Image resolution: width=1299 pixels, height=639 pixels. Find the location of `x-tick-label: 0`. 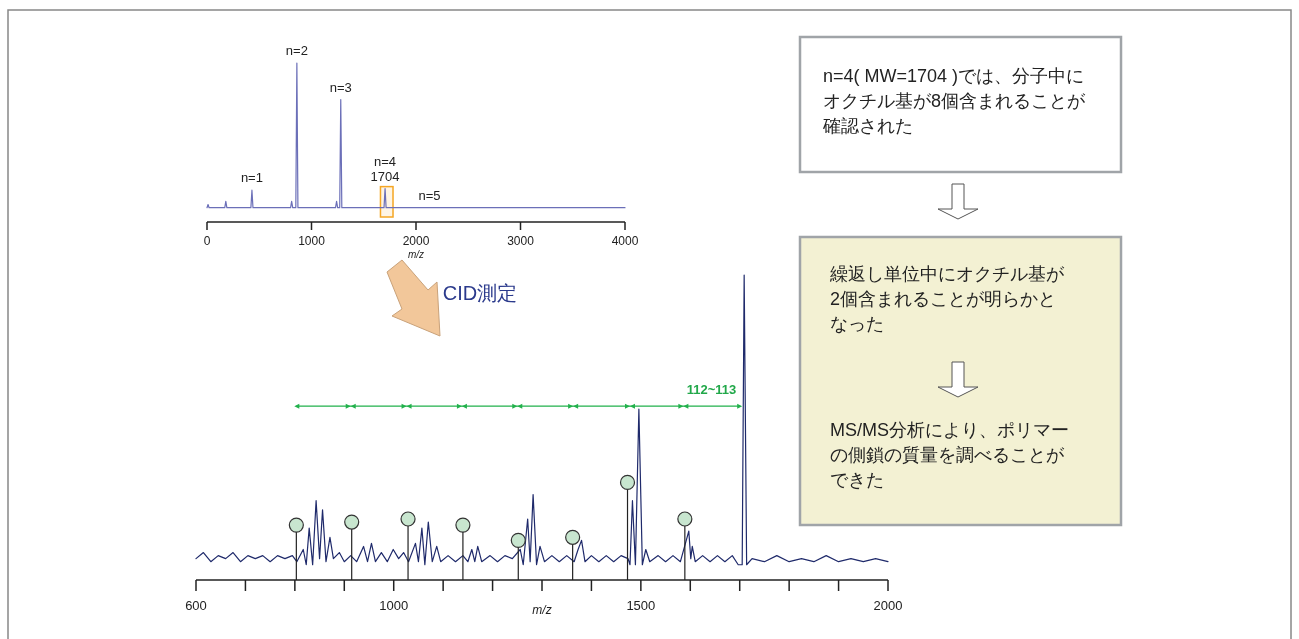

x-tick-label: 0 is located at coordinates (207, 241).